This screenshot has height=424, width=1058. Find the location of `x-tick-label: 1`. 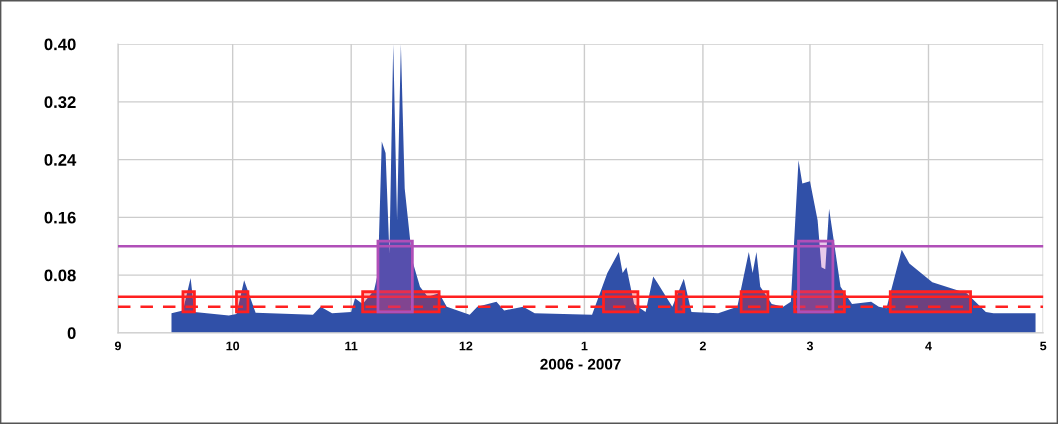

x-tick-label: 1 is located at coordinates (584, 346).